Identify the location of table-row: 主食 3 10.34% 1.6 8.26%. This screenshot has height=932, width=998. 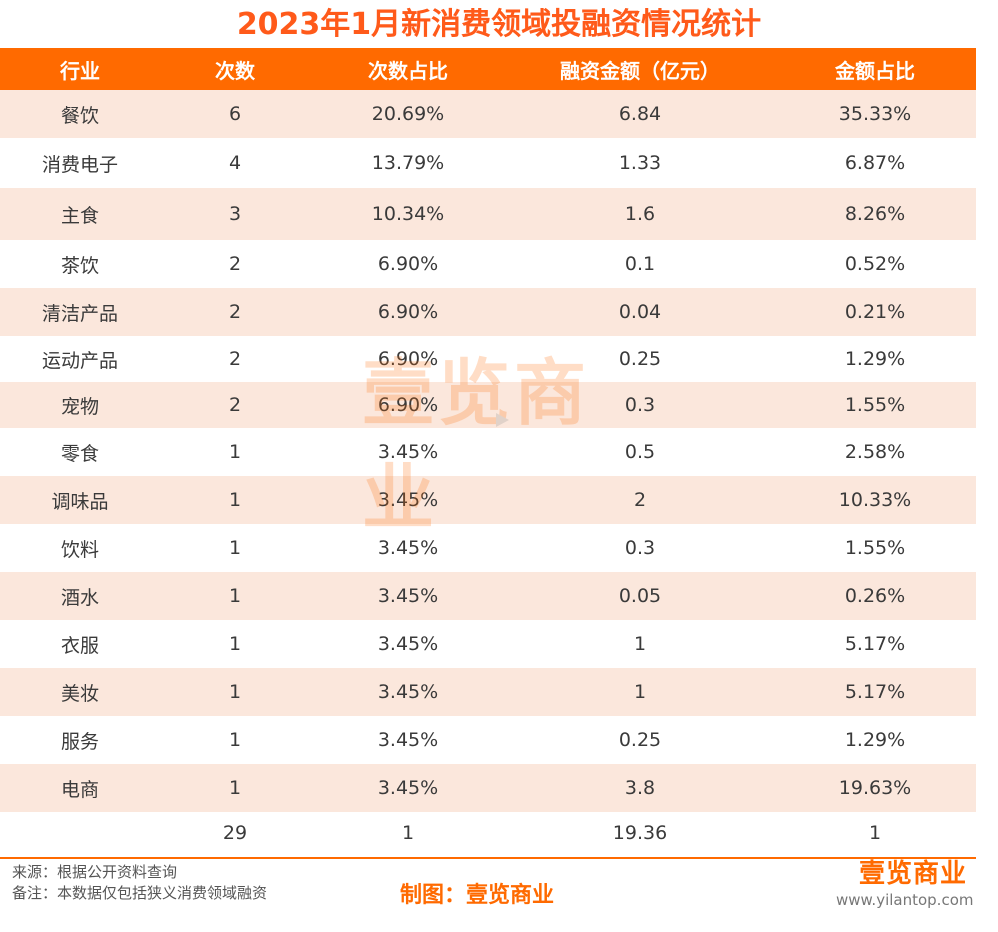
(488, 214).